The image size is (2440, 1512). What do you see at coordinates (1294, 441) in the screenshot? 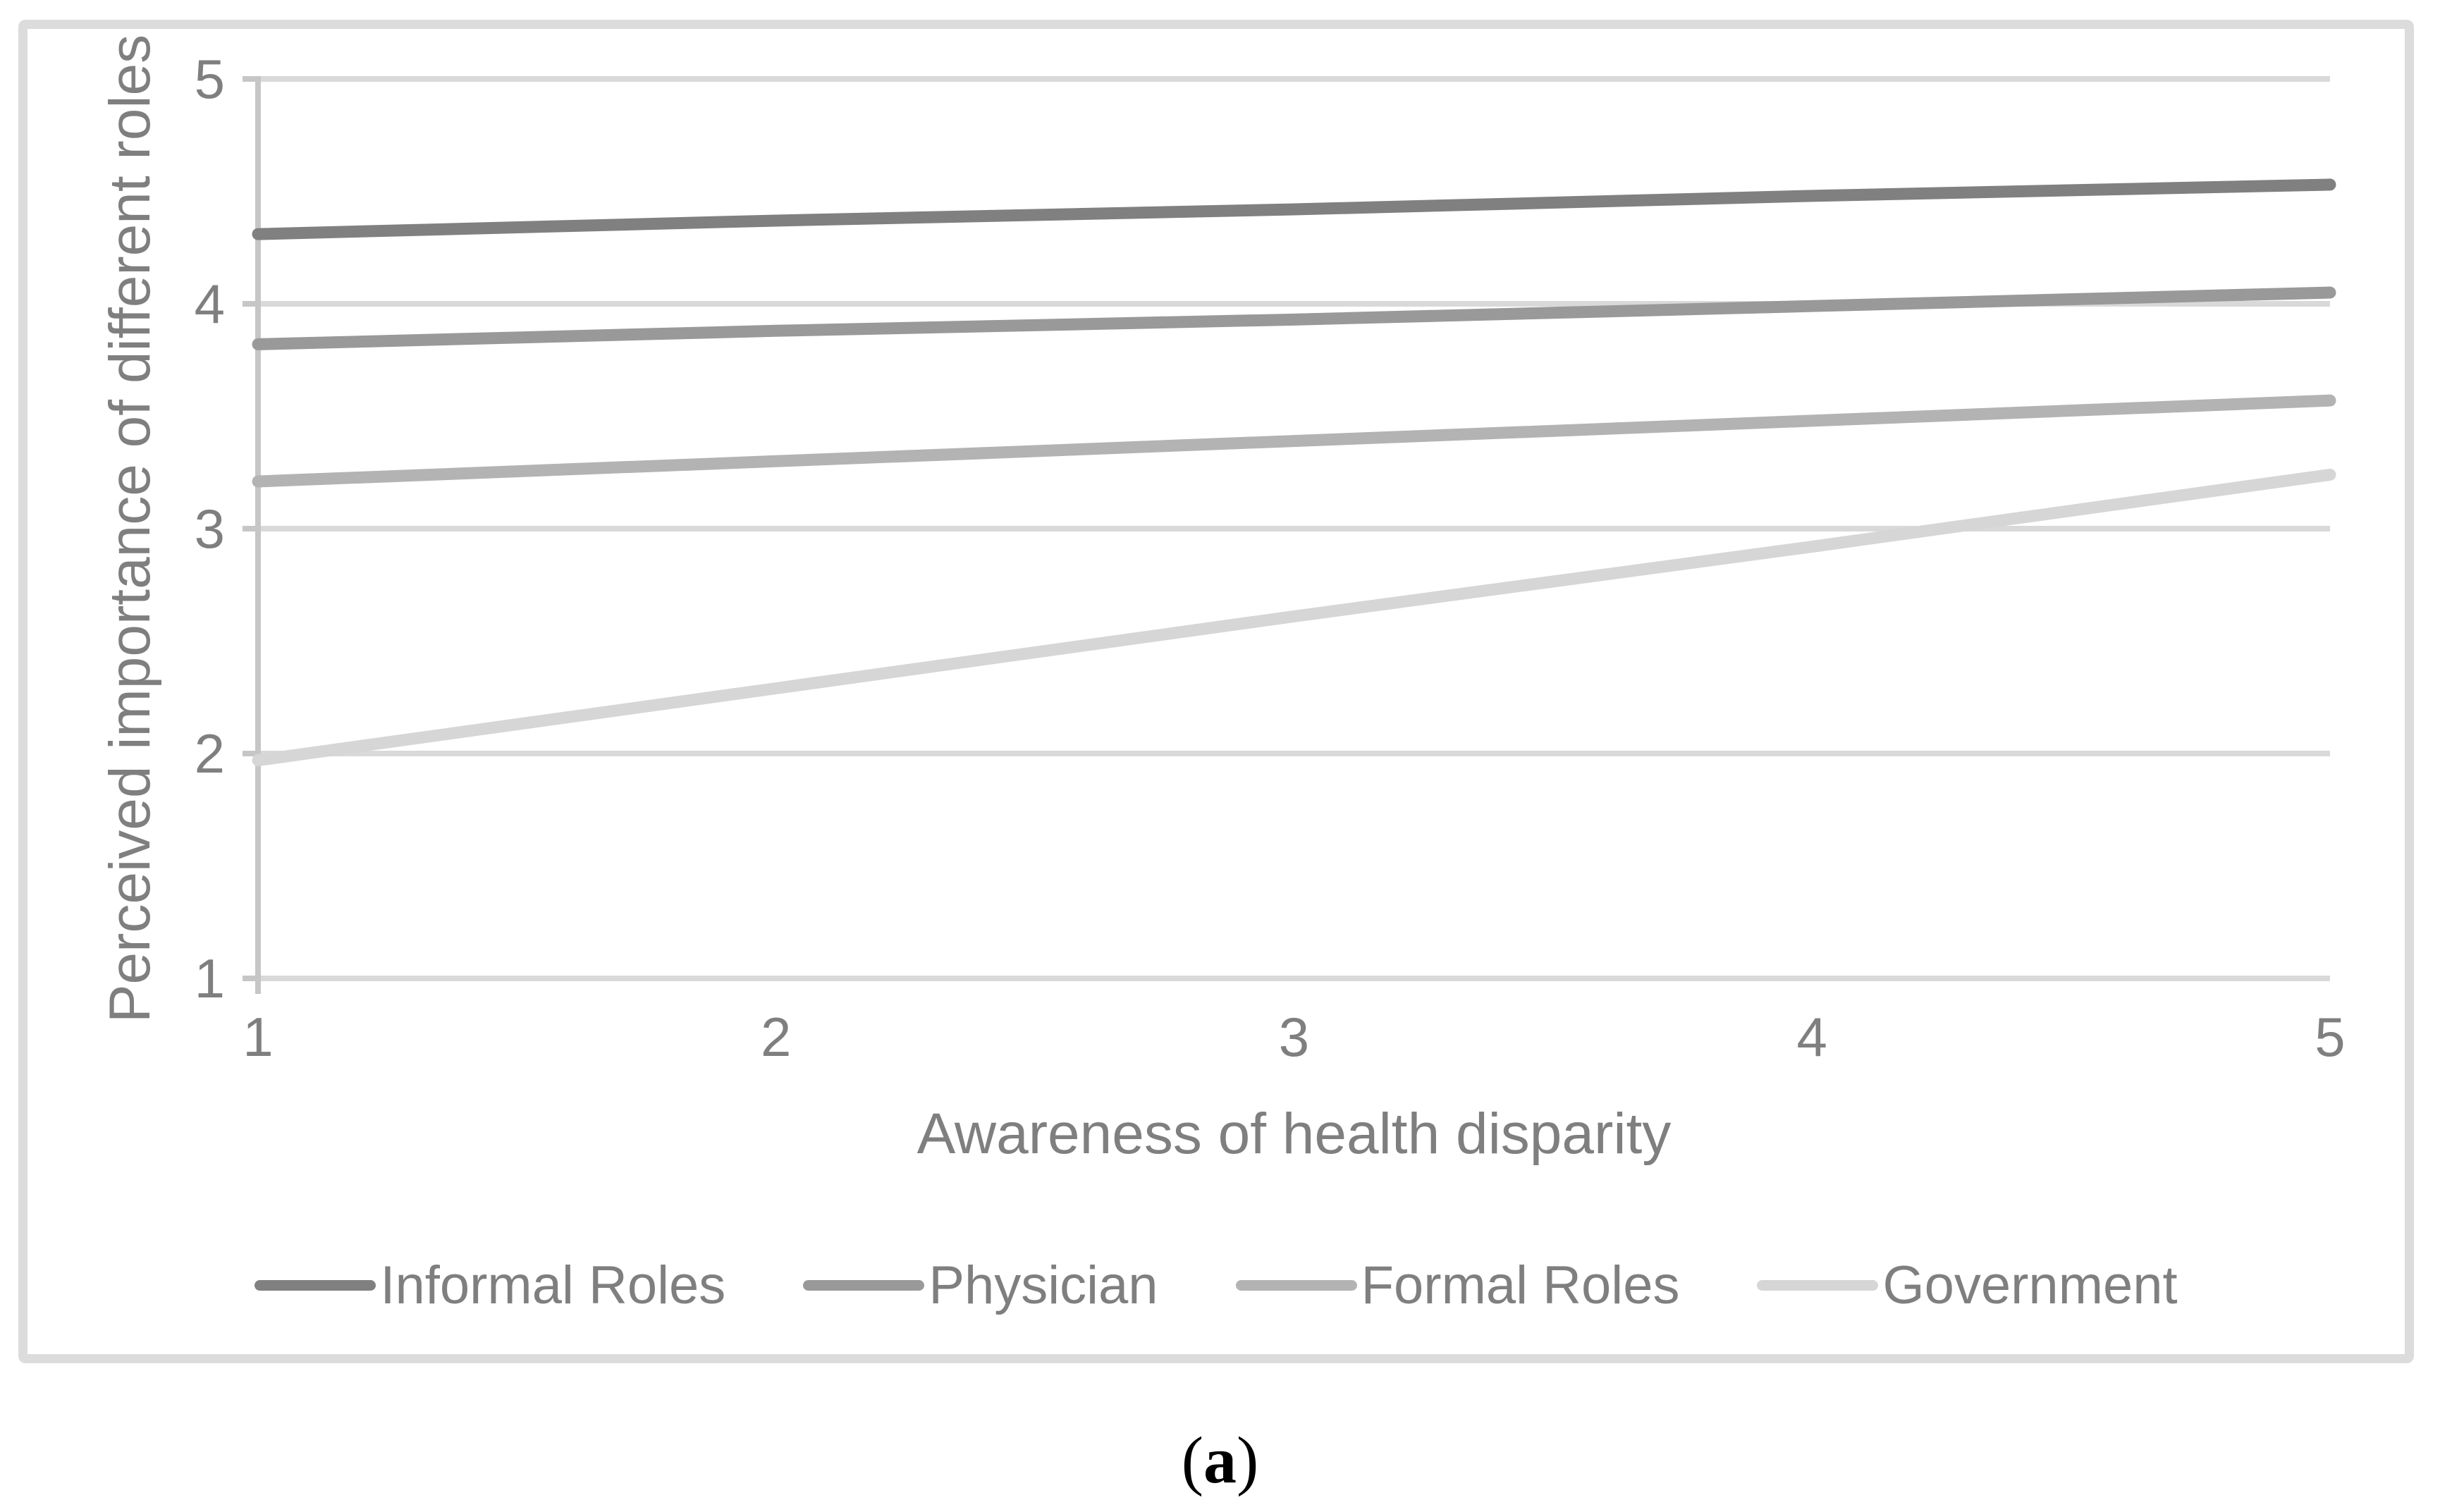
I see `series-line-formal-roles` at bounding box center [1294, 441].